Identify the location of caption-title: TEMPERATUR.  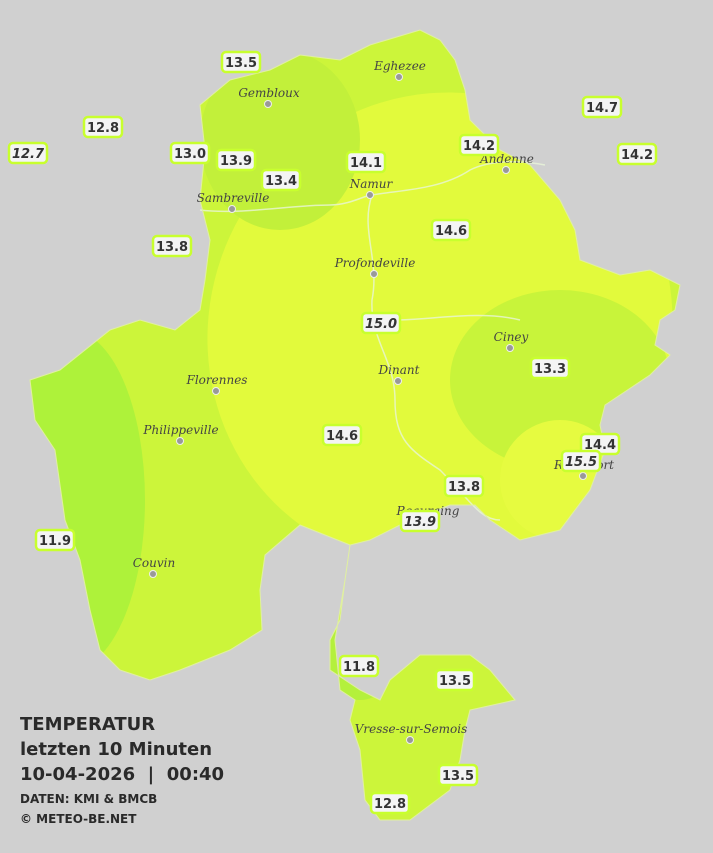
(87, 724).